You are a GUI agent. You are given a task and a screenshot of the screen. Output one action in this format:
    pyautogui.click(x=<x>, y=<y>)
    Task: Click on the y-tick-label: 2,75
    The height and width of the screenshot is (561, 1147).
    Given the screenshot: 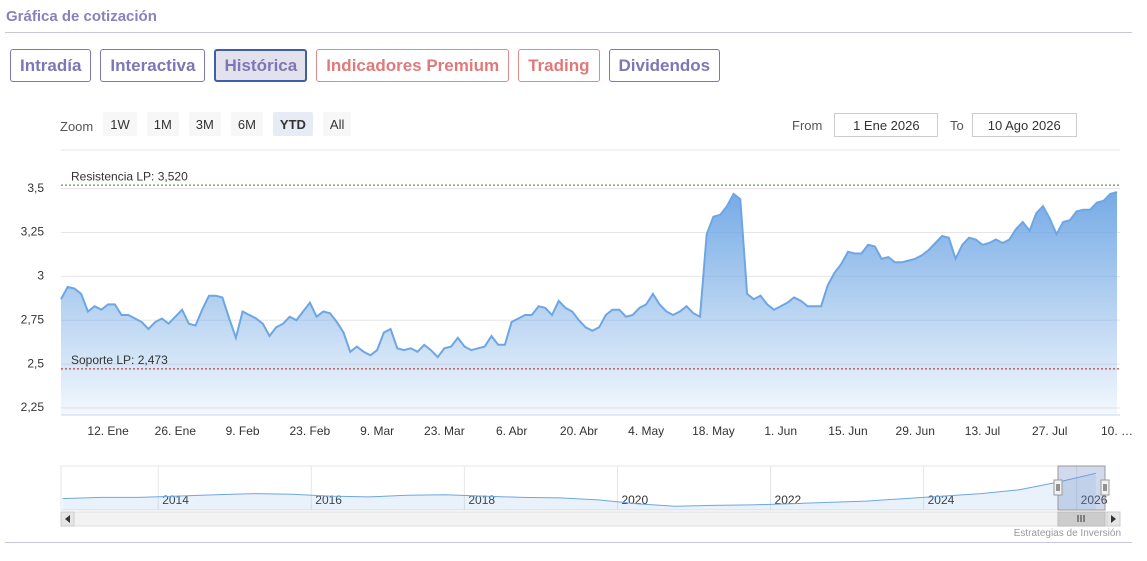 What is the action you would take?
    pyautogui.click(x=33, y=319)
    